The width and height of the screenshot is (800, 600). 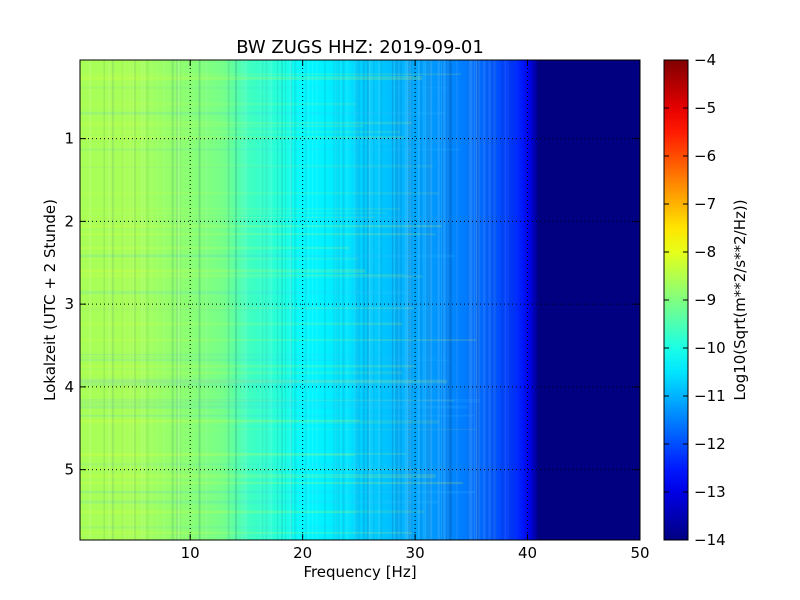 What do you see at coordinates (69, 470) in the screenshot?
I see `y-tick-label: 5` at bounding box center [69, 470].